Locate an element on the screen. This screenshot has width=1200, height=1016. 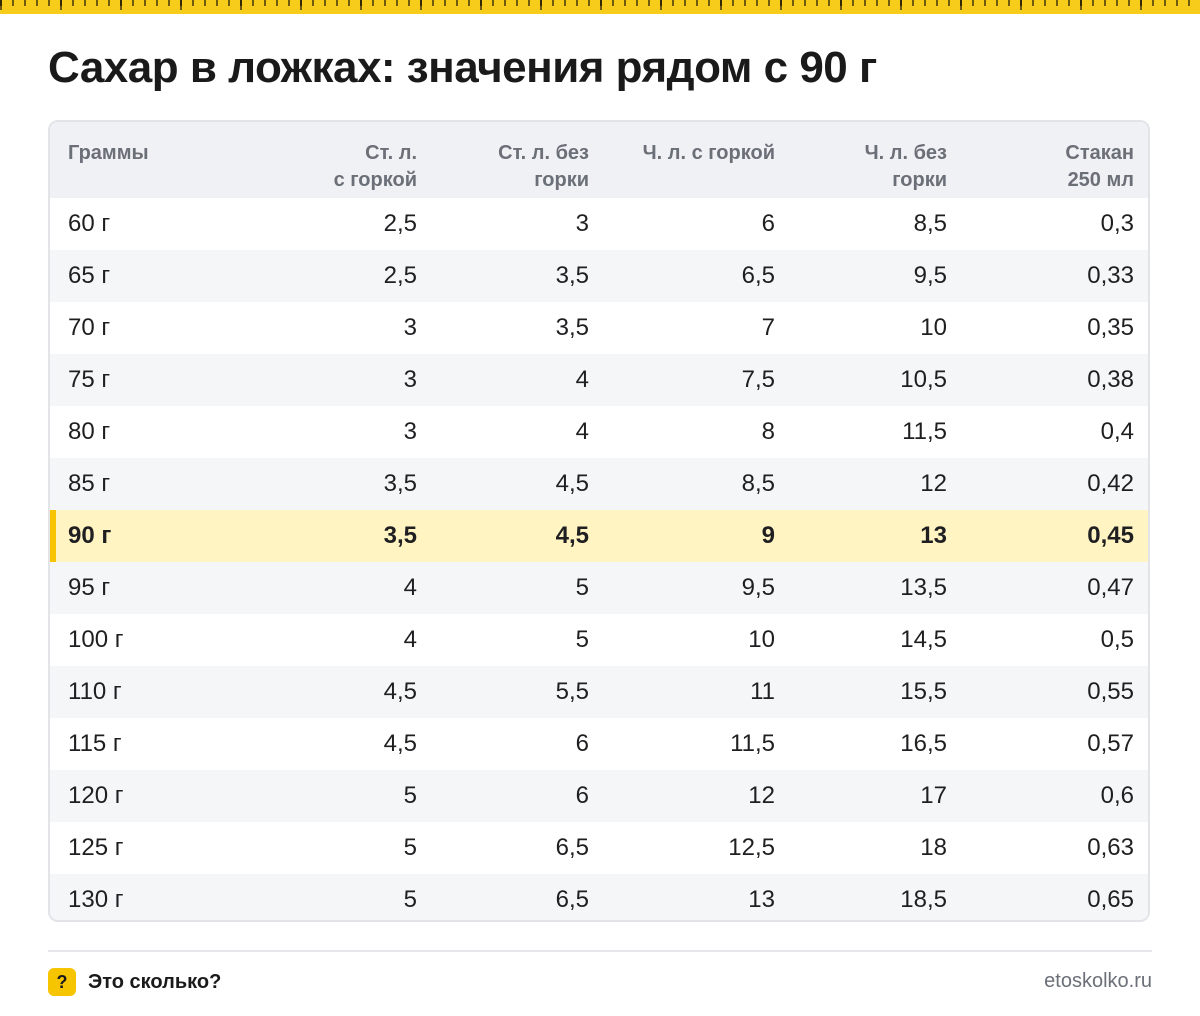
cell-tsp-heaped: 9,5 is located at coordinates (758, 587).